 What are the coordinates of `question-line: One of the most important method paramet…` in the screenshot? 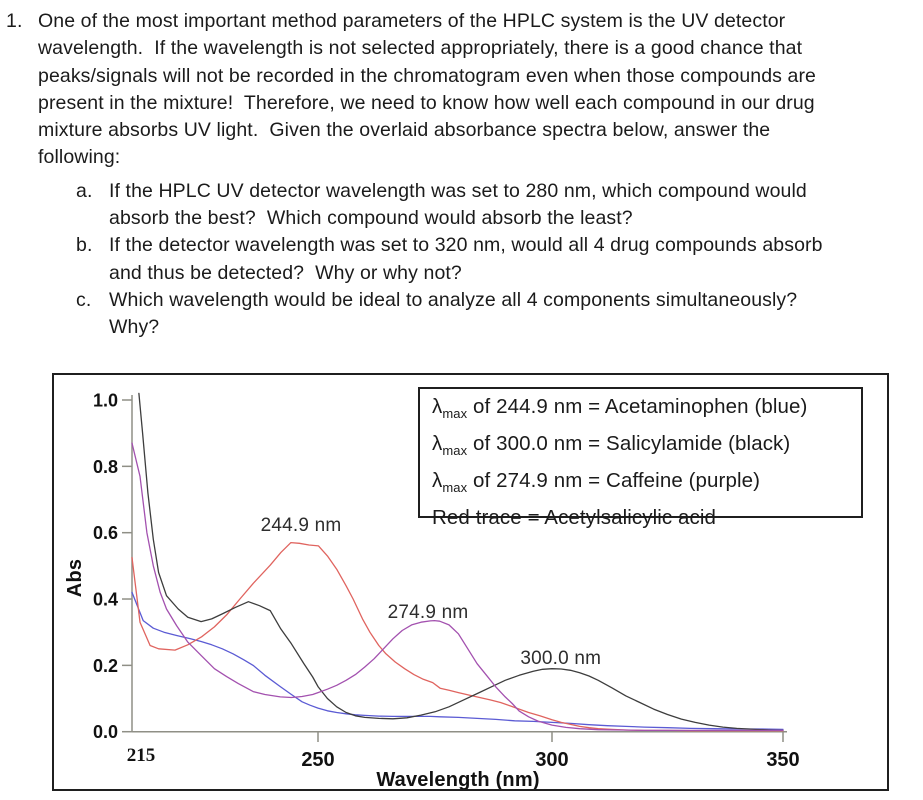 It's located at (412, 21).